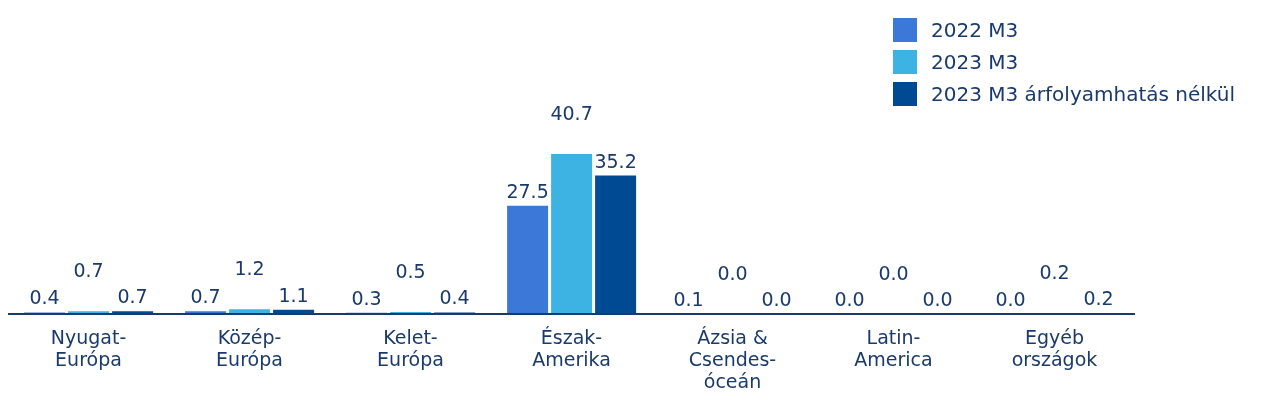 The height and width of the screenshot is (412, 1273). Describe the element at coordinates (615, 160) in the screenshot. I see `data-label: 35.2` at that location.